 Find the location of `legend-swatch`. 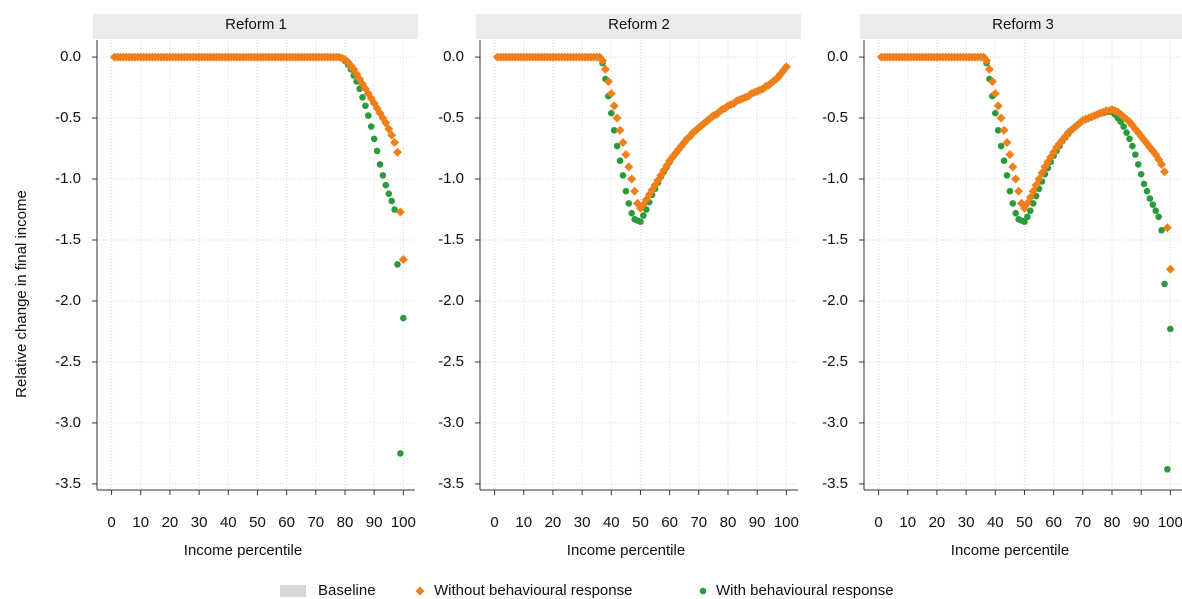

legend-swatch is located at coordinates (293, 591).